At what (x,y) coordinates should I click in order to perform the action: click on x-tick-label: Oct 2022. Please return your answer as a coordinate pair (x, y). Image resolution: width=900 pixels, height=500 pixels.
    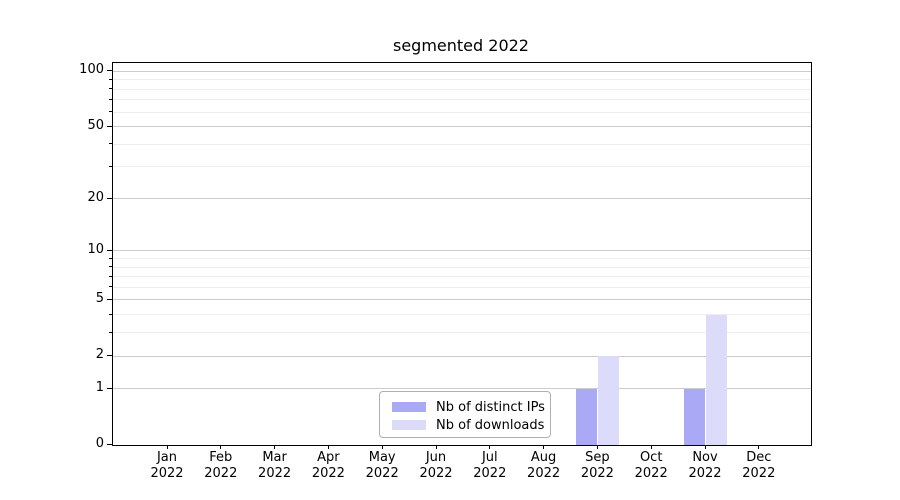
    Looking at the image, I should click on (651, 466).